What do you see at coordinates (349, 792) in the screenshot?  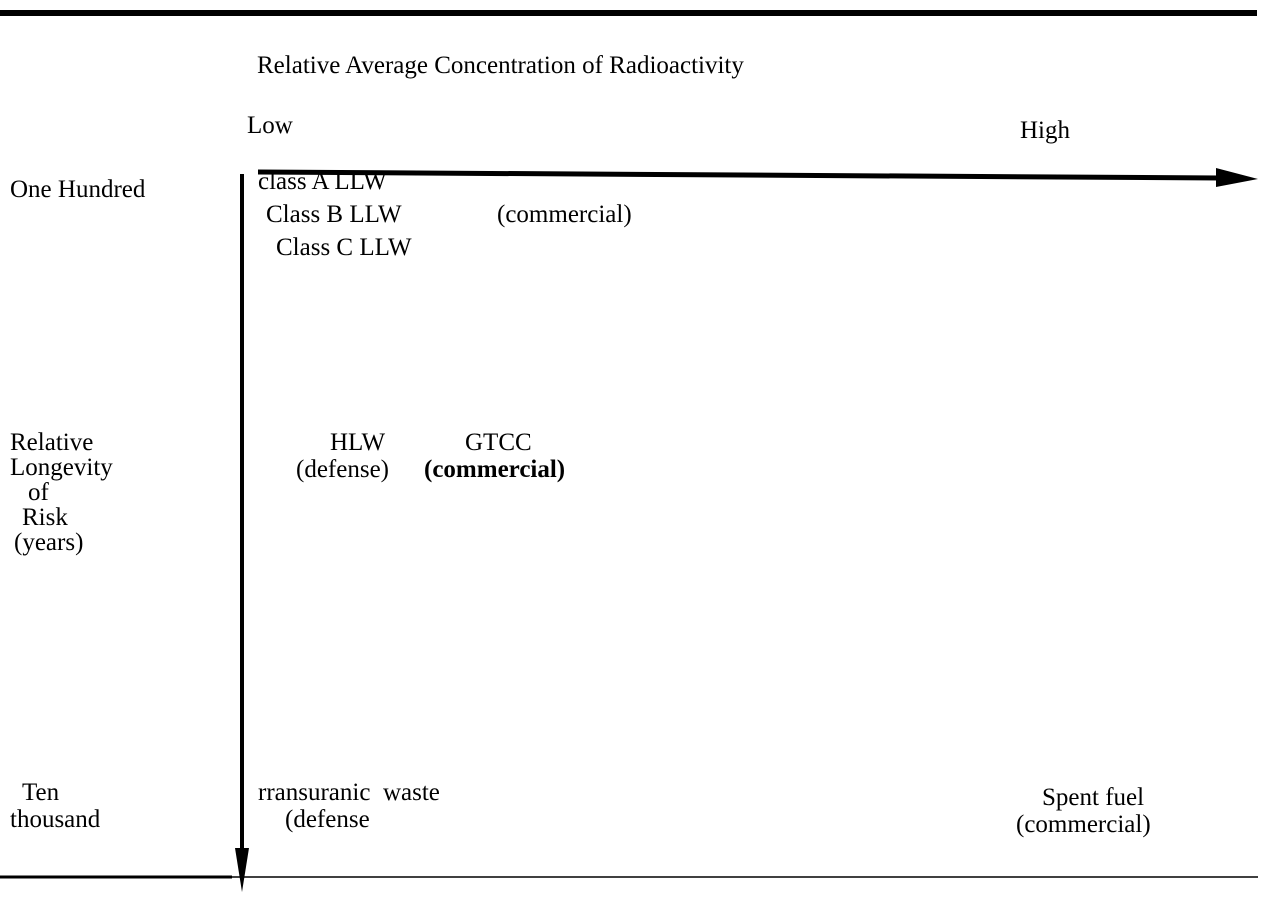 I see `item-label: rransuranic waste` at bounding box center [349, 792].